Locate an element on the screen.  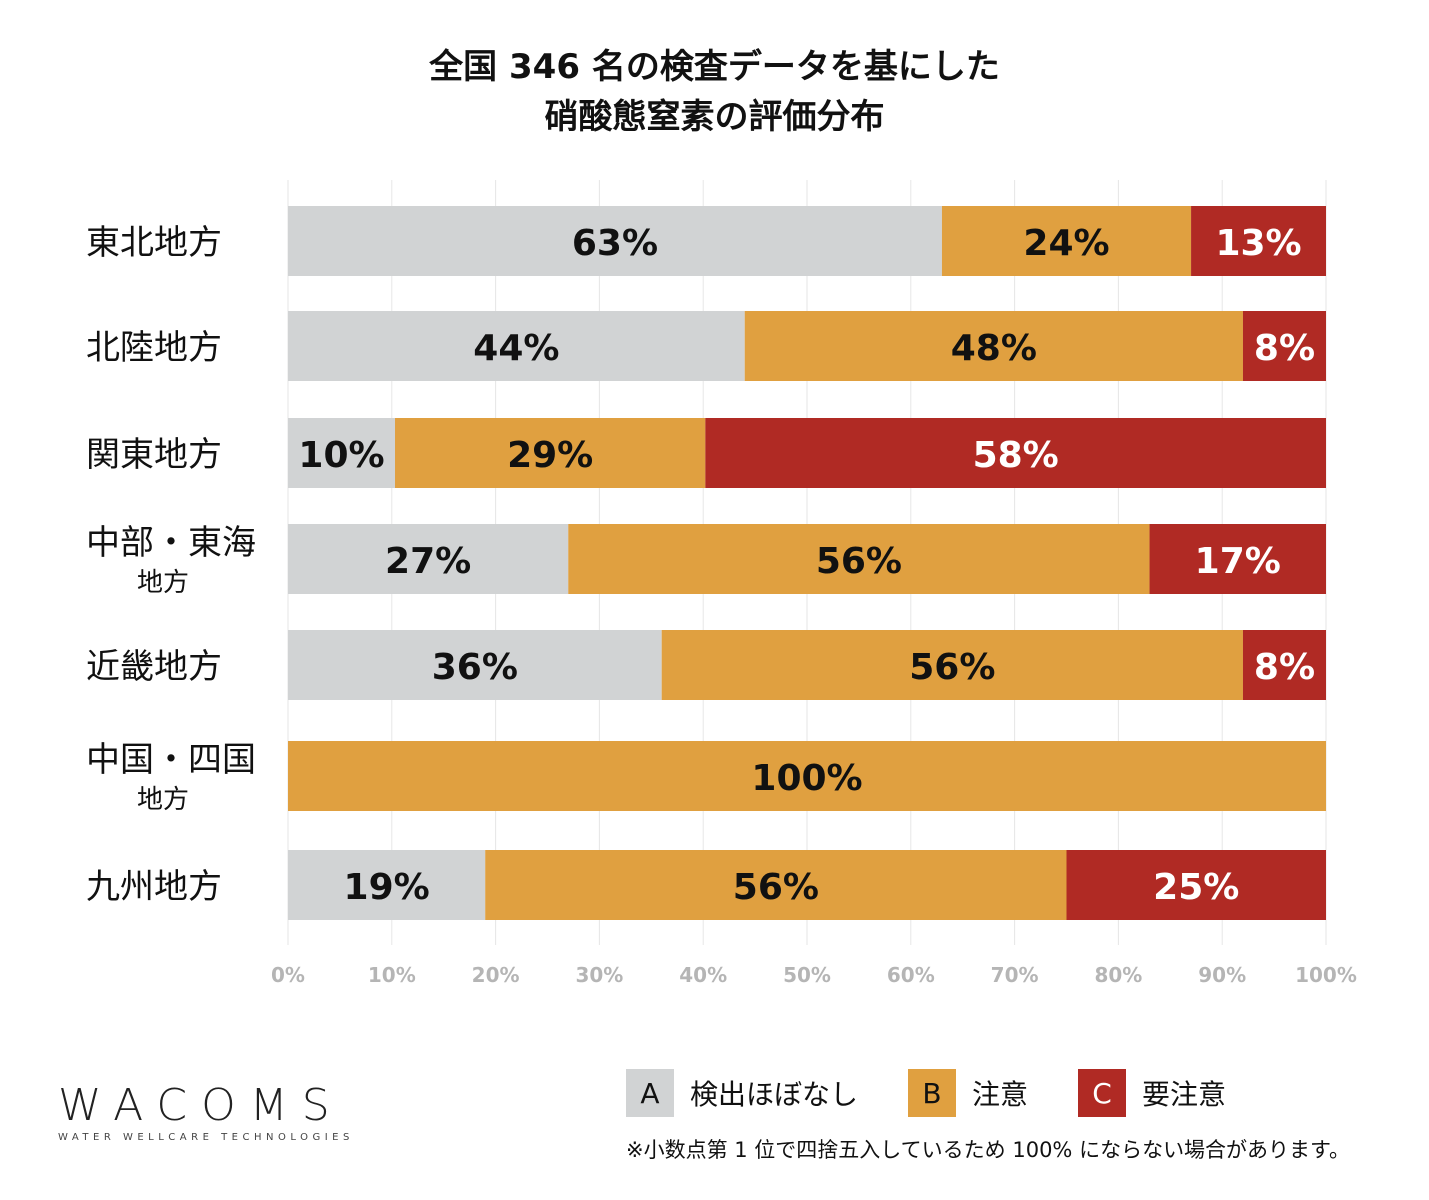
data-label: 48% is located at coordinates (994, 348).